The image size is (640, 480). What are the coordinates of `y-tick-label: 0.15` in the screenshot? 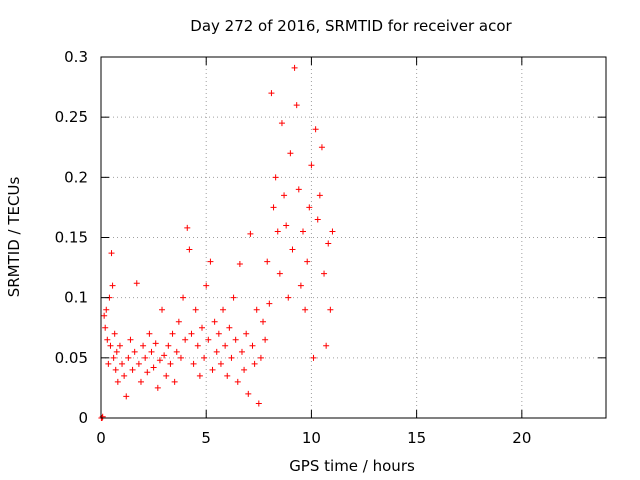 It's located at (71, 238).